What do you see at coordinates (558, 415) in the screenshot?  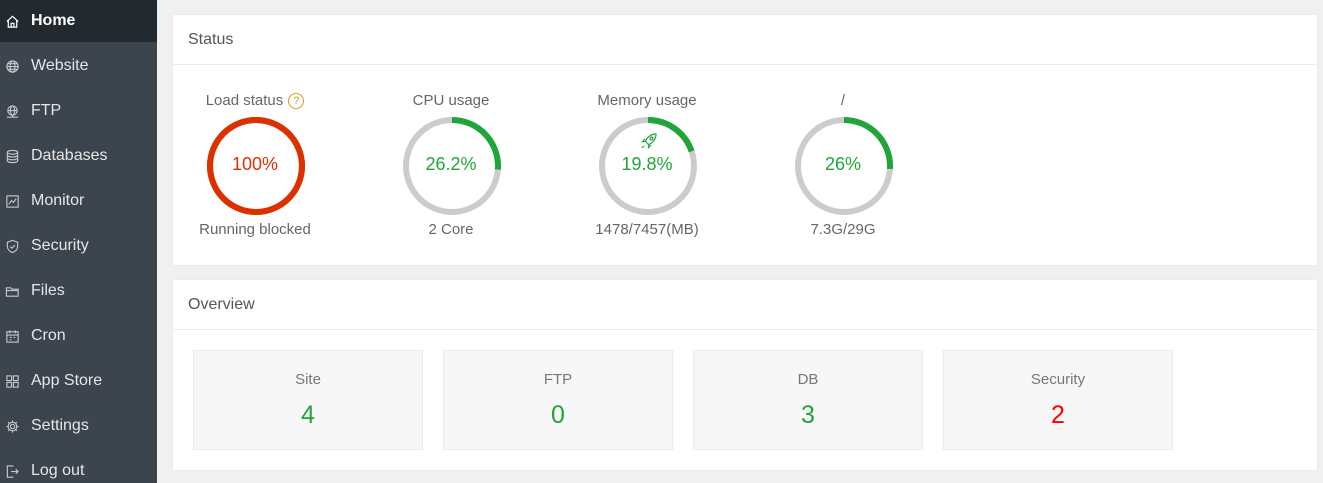 I see `card-value: 0` at bounding box center [558, 415].